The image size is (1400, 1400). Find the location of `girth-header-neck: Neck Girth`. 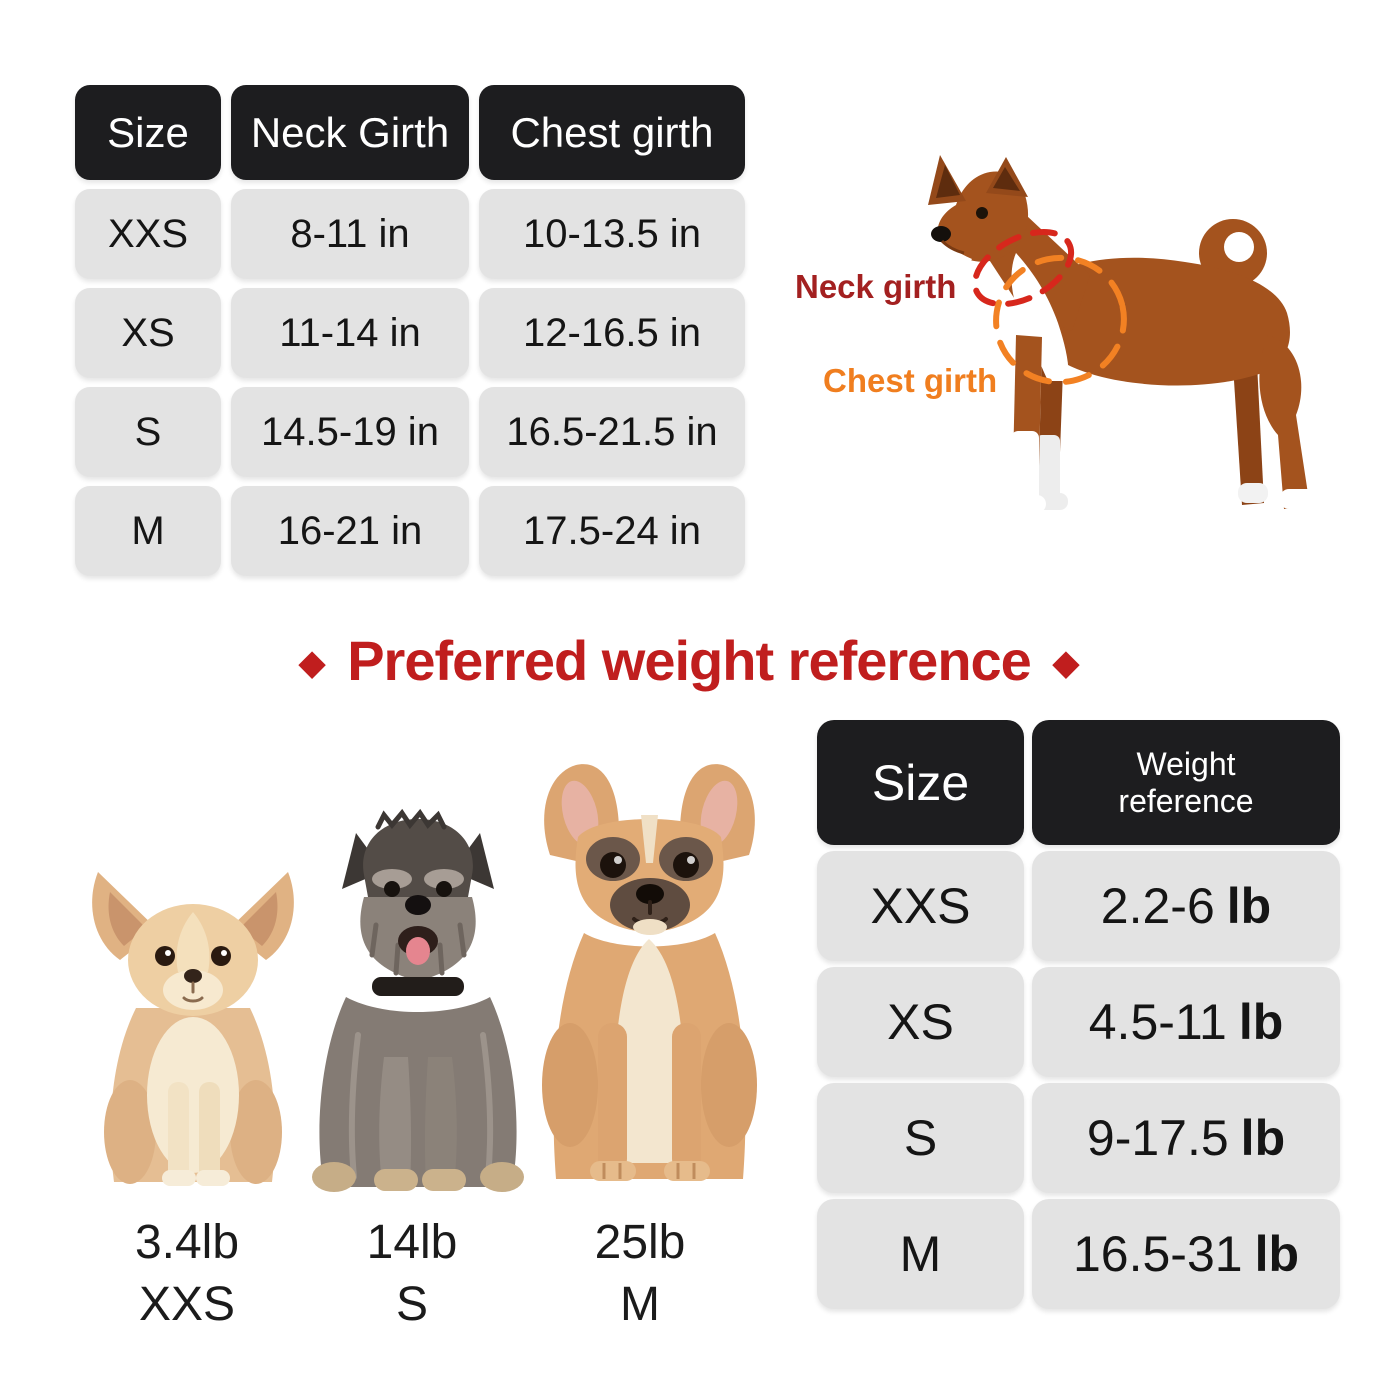

girth-header-neck: Neck Girth is located at coordinates (350, 132).